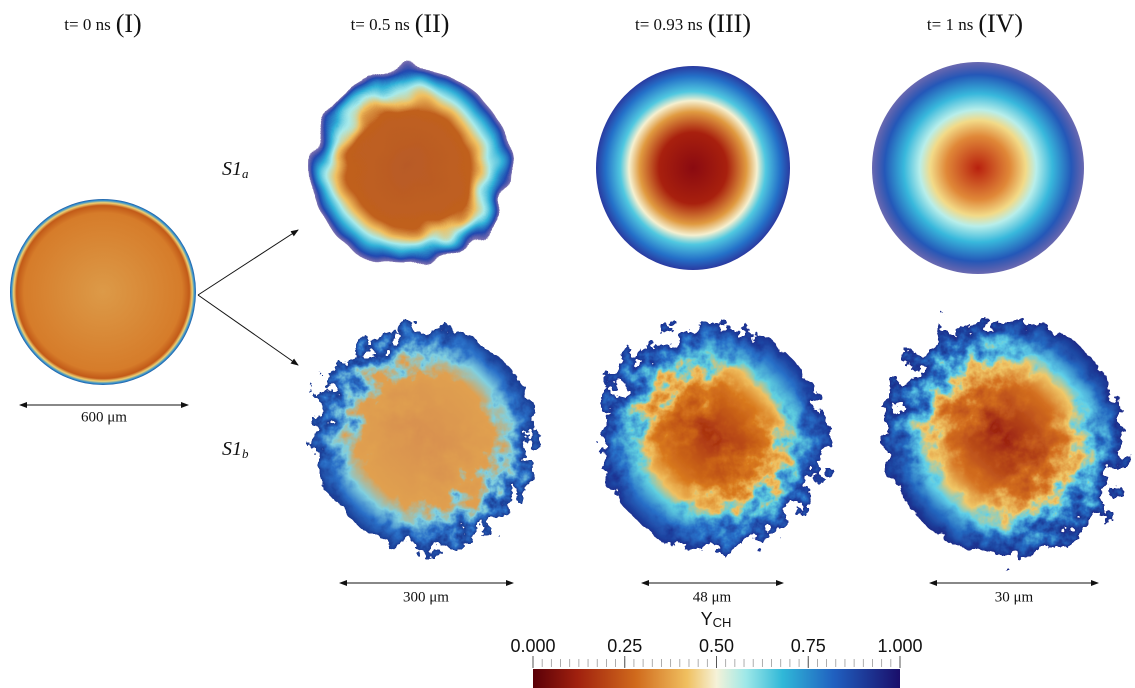 This screenshot has width=1135, height=688. I want to click on column-header: t= 0.93 ns (III), so click(693, 23).